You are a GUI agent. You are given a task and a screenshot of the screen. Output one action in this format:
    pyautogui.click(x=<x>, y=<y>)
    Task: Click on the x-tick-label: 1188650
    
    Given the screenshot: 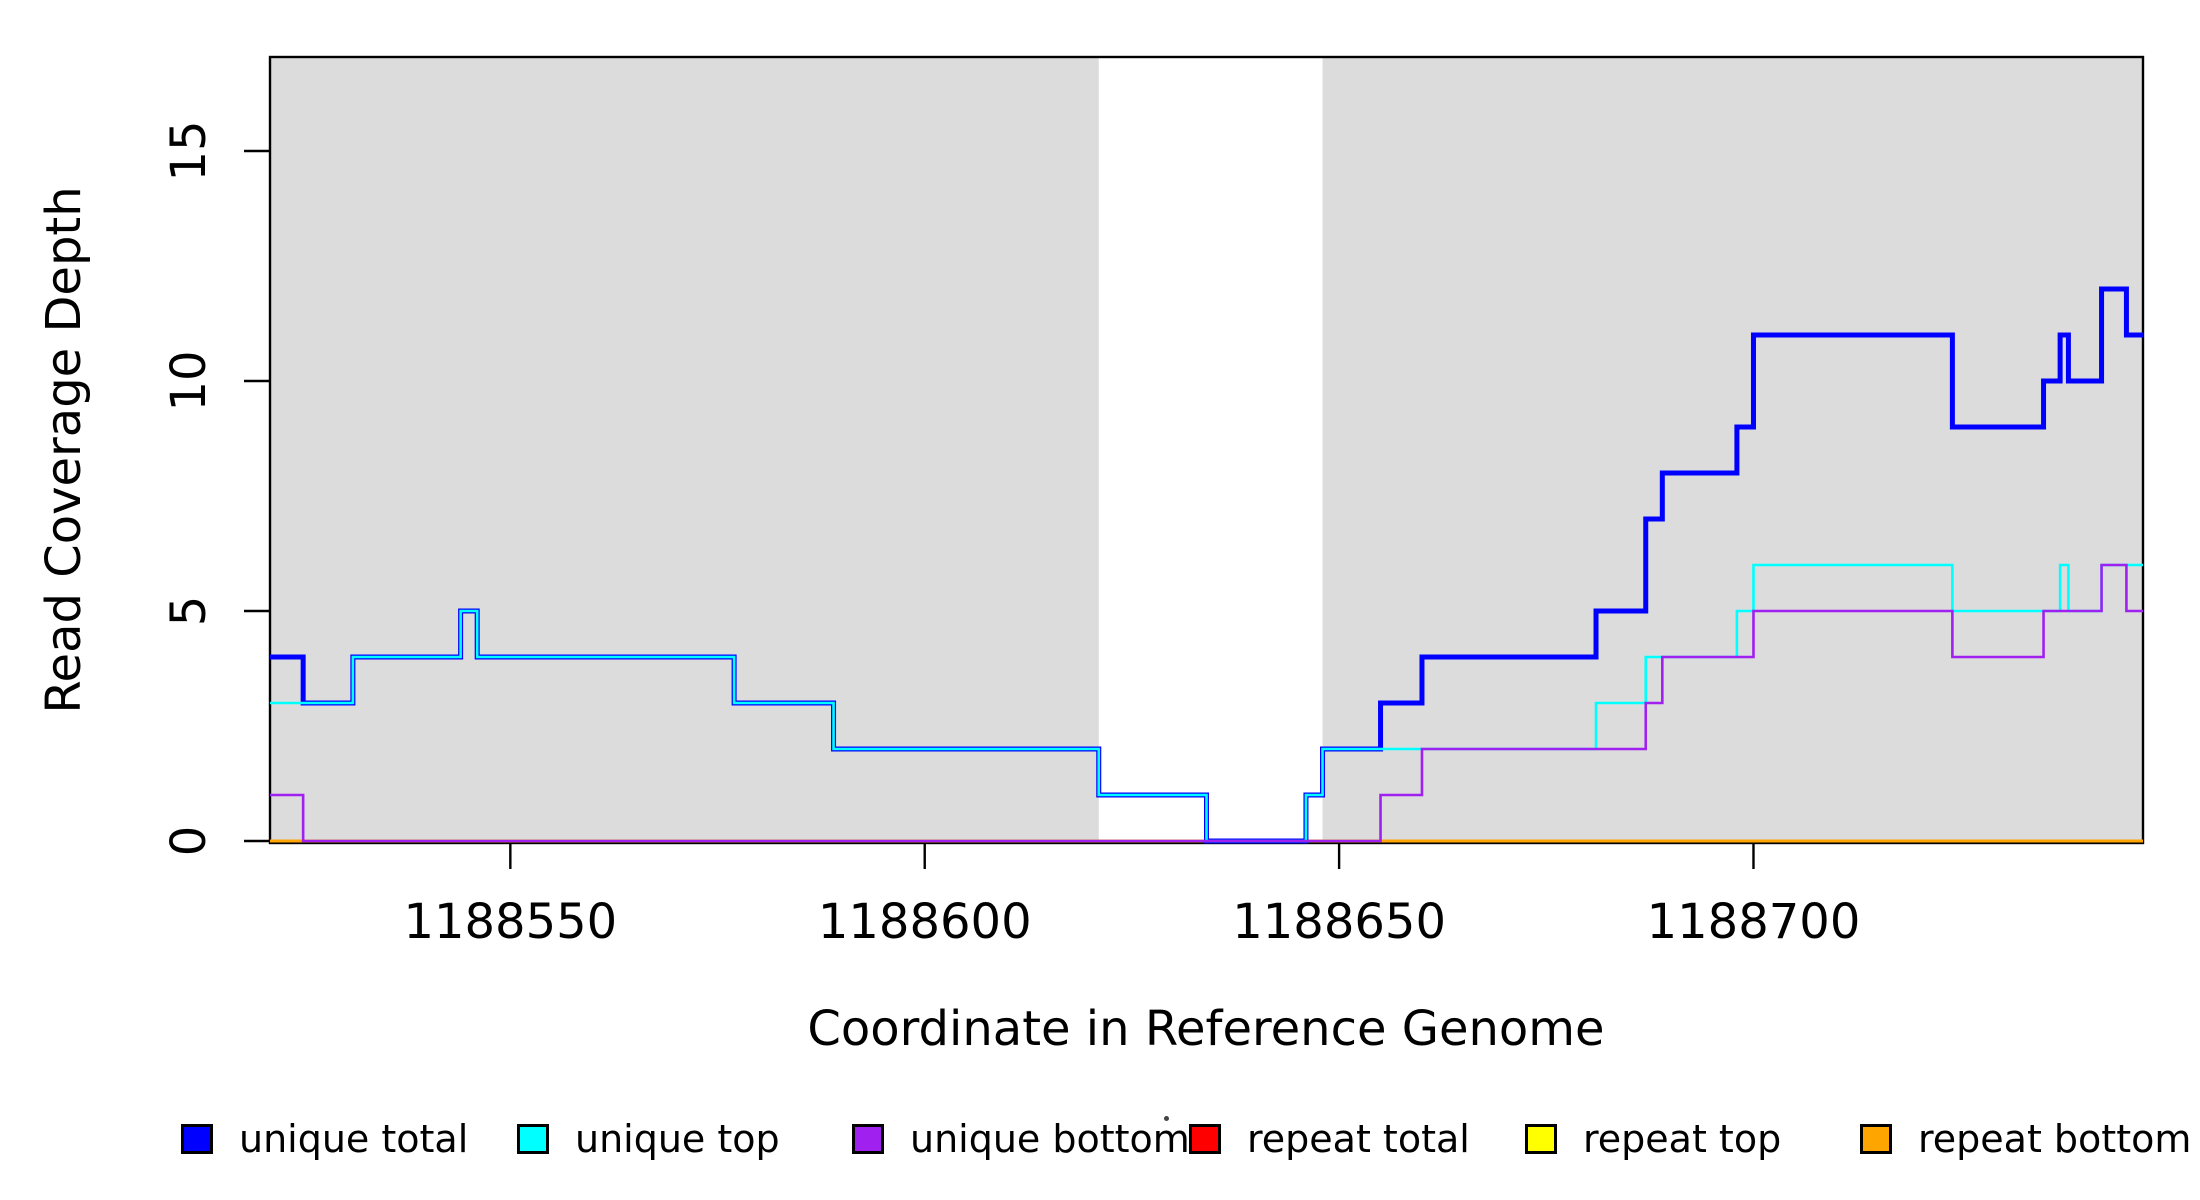 What is the action you would take?
    pyautogui.click(x=1339, y=922)
    